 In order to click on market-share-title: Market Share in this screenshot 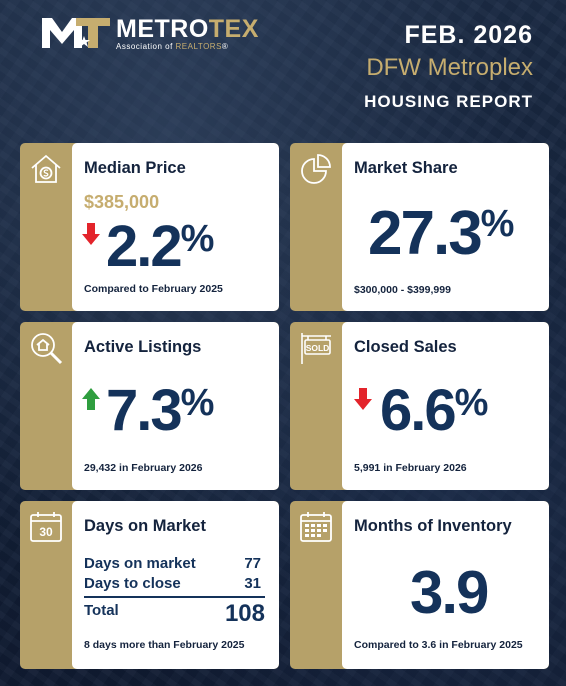, I will do `click(406, 168)`.